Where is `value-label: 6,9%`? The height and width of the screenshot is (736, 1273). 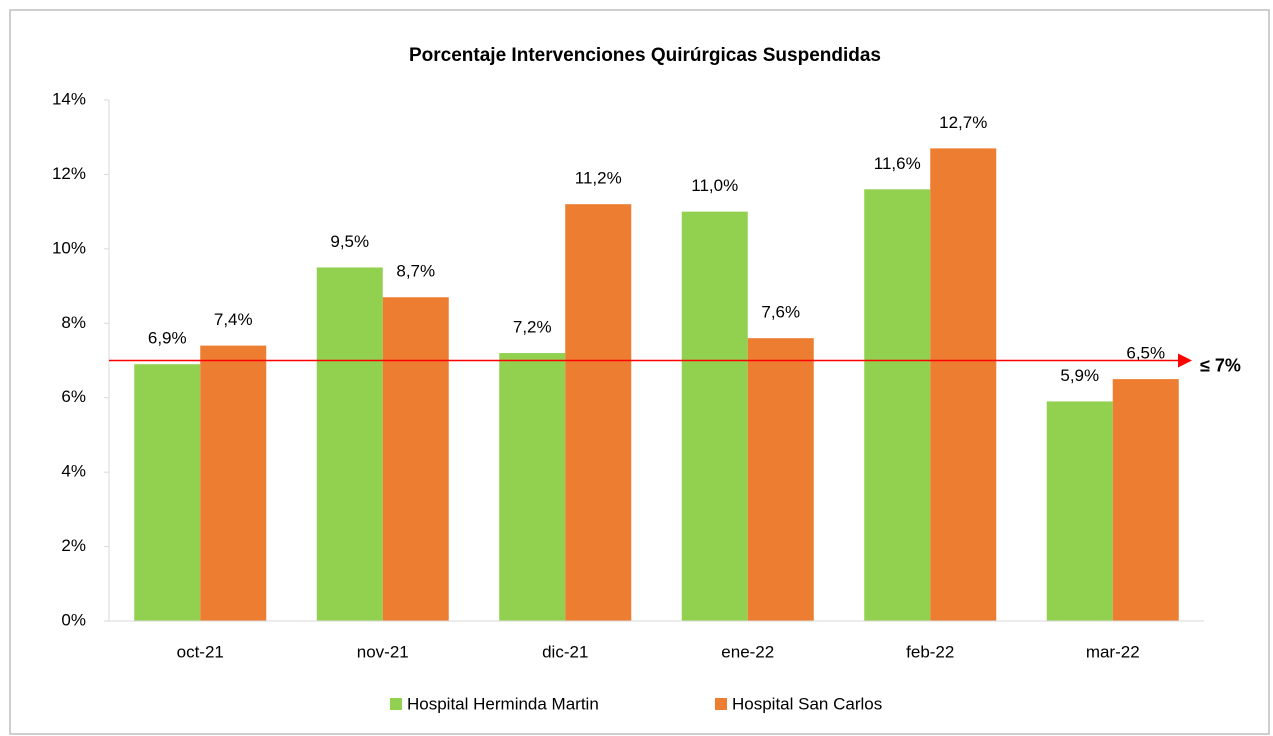 value-label: 6,9% is located at coordinates (167, 338).